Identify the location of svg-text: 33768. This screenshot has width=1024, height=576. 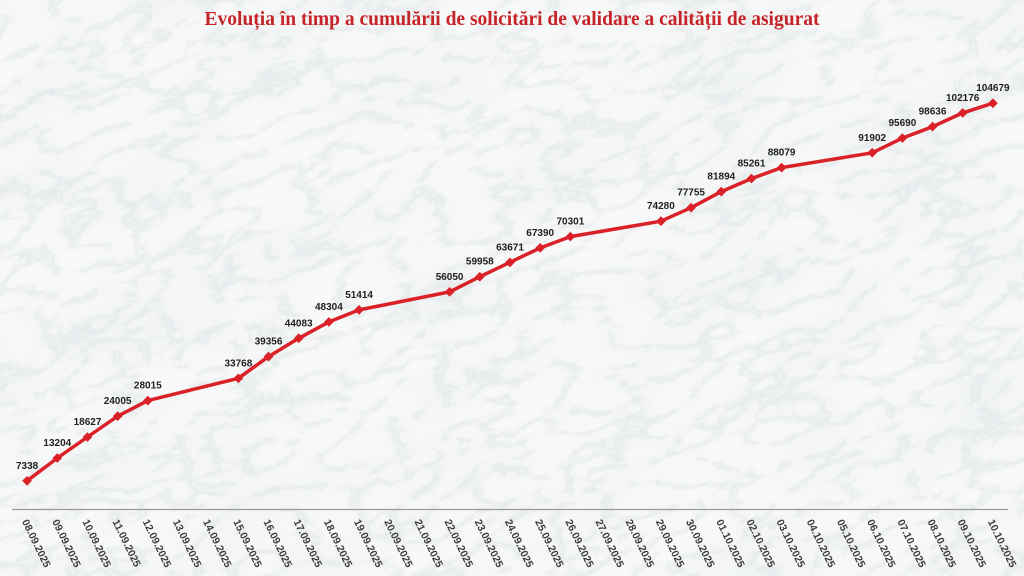
(238, 363).